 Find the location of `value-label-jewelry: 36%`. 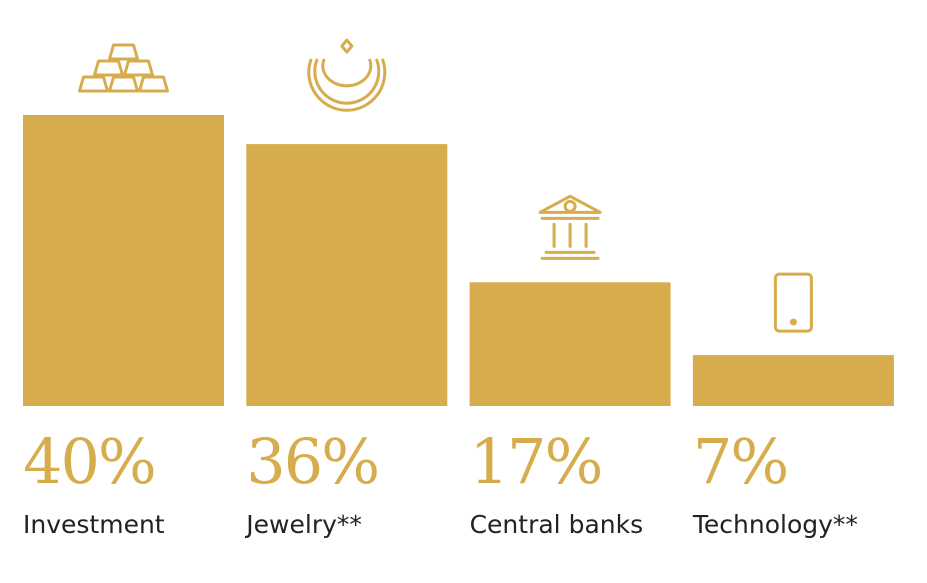

value-label-jewelry: 36% is located at coordinates (312, 461).